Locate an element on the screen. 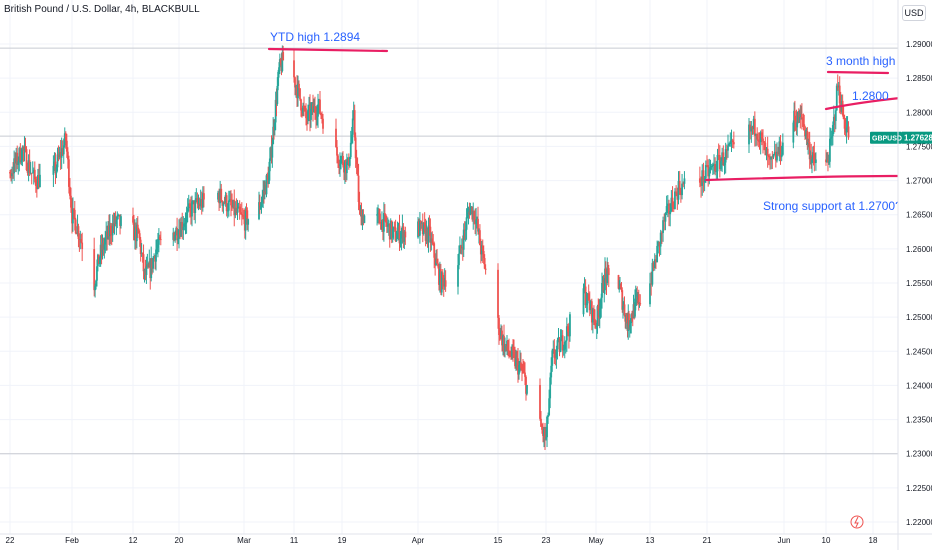 The height and width of the screenshot is (555, 932). currency-button: USD is located at coordinates (914, 13).